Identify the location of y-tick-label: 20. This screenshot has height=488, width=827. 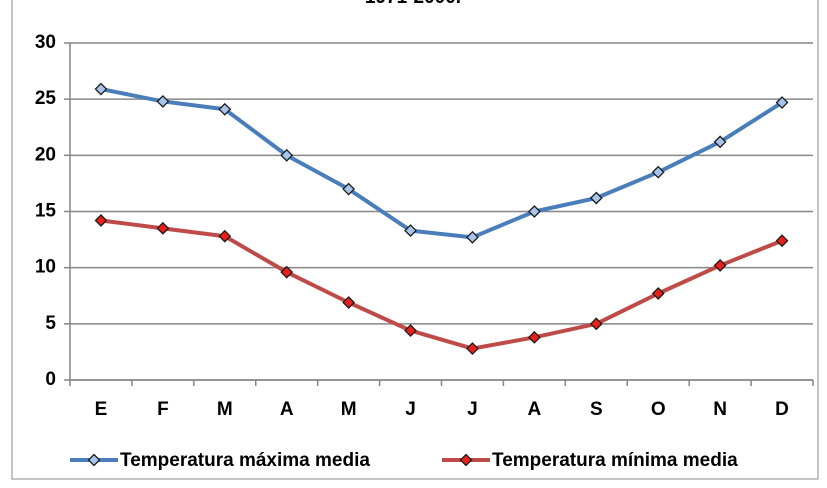
(45, 154).